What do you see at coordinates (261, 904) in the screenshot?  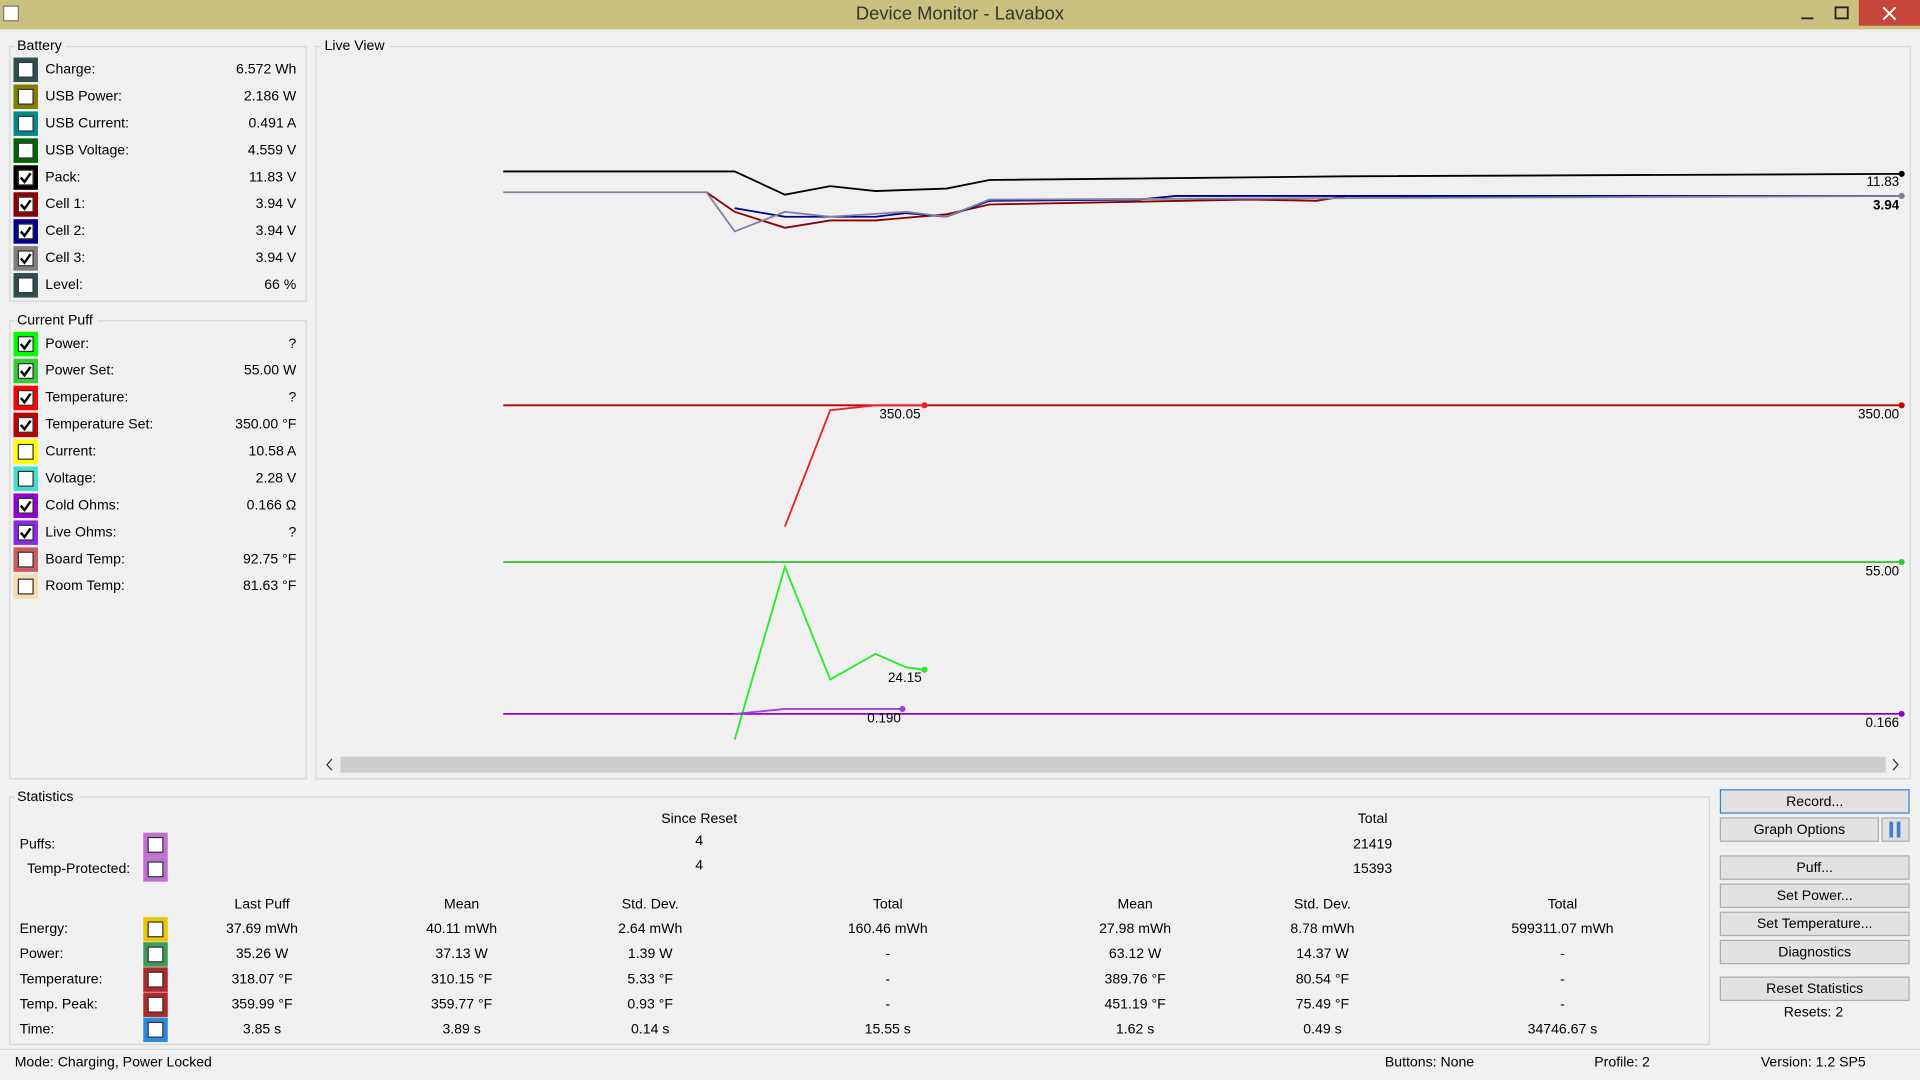 I see `column-header: Last Puff` at bounding box center [261, 904].